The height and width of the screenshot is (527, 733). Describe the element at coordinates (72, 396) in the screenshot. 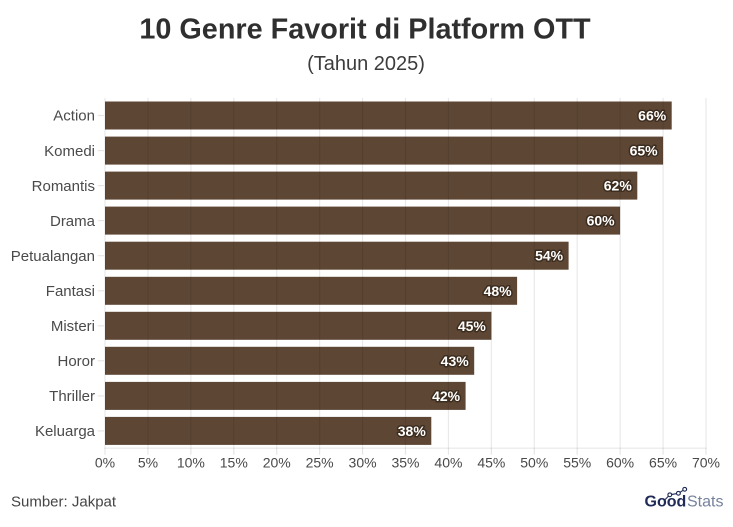

I see `svg-text: Thriller` at that location.